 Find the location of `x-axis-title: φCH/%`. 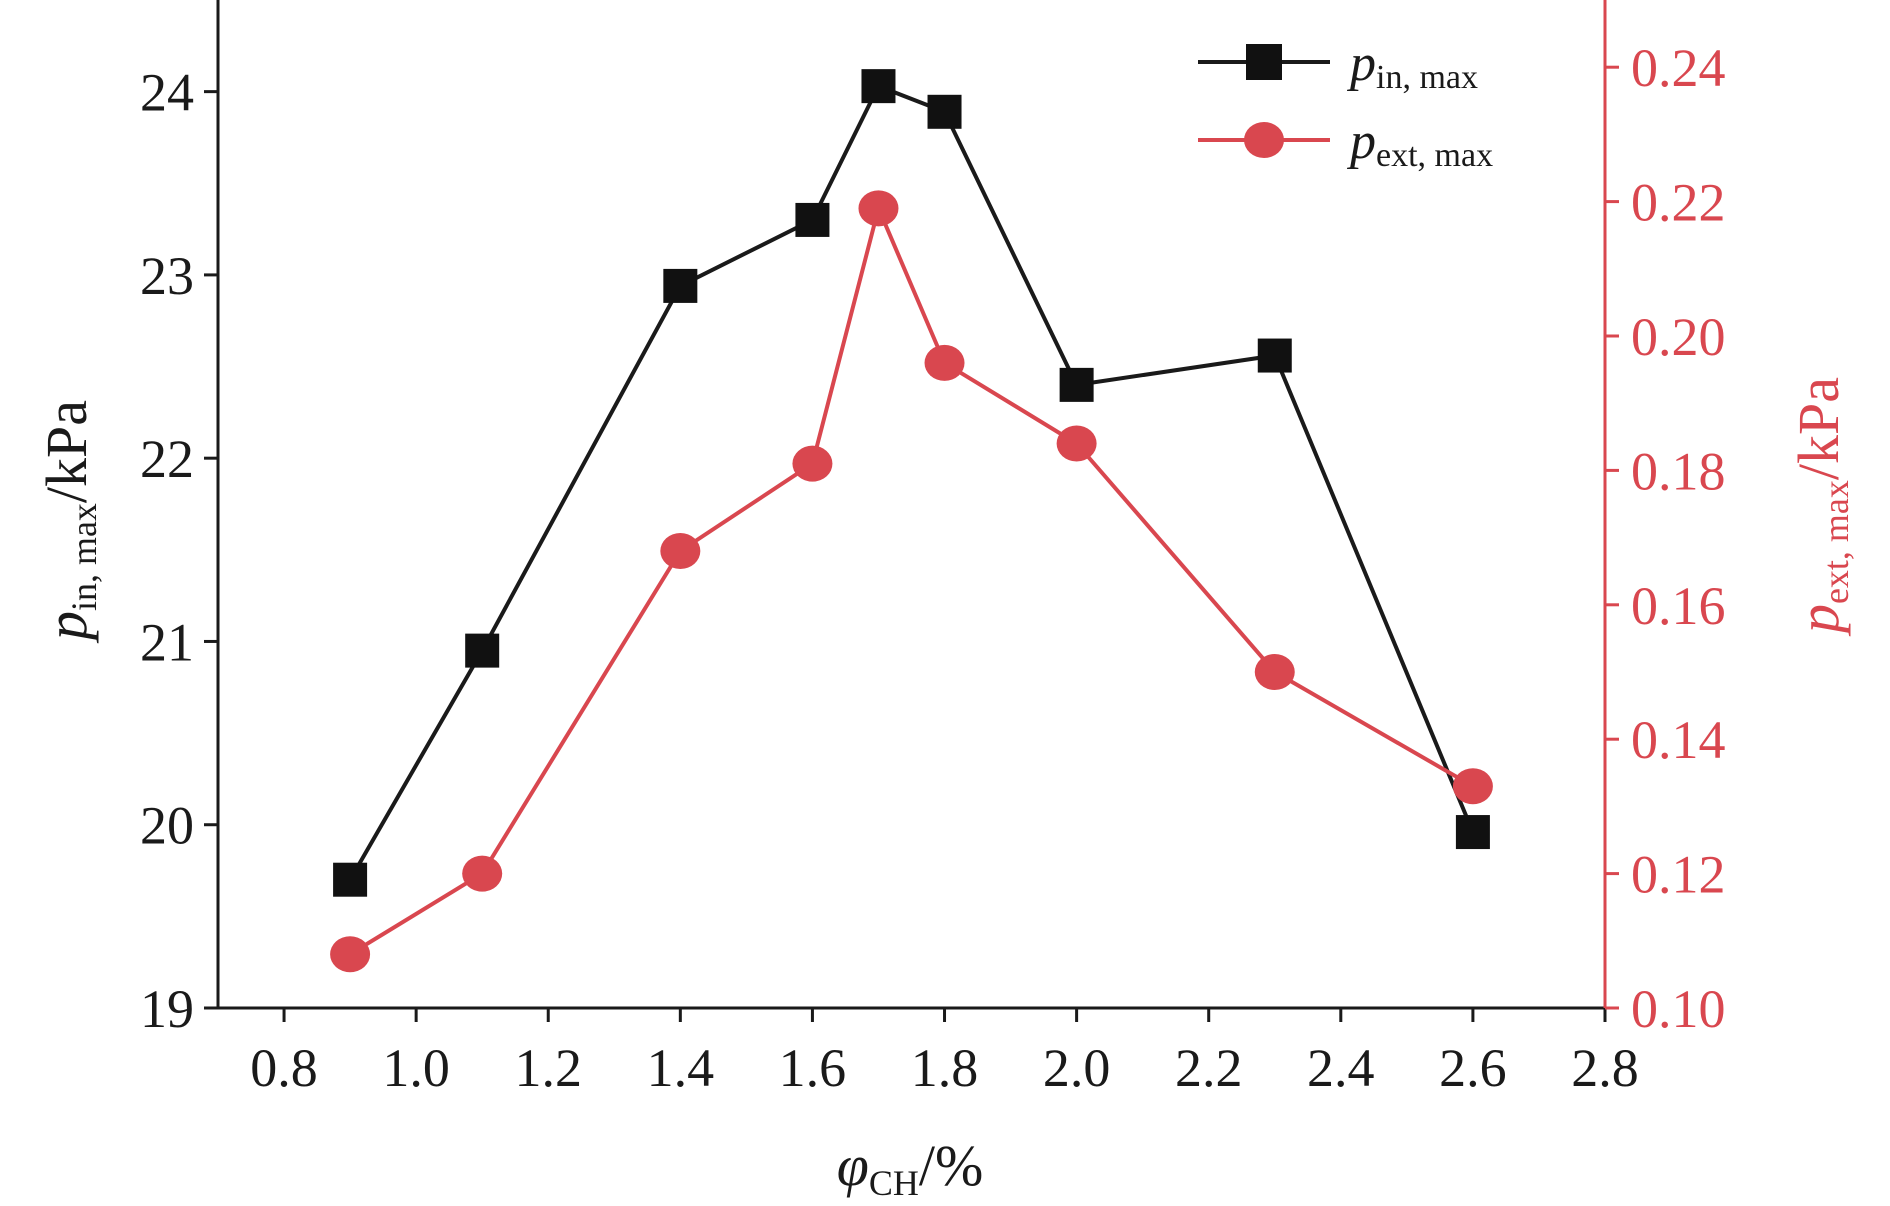

x-axis-title: φCH/% is located at coordinates (910, 1168).